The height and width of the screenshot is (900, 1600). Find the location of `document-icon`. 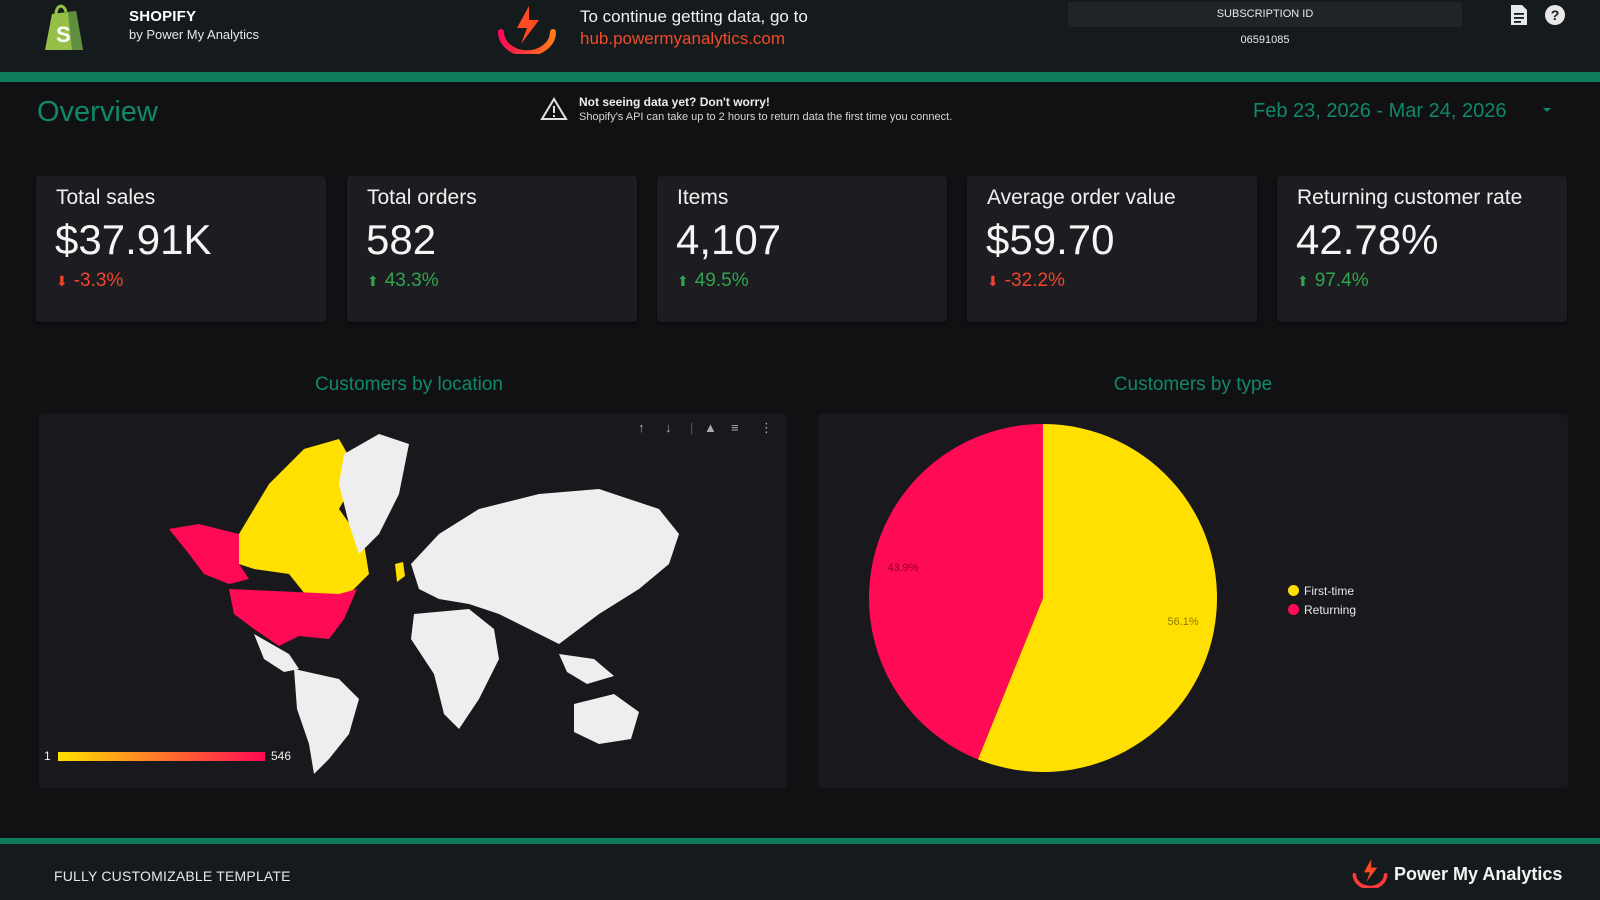

document-icon is located at coordinates (1519, 15).